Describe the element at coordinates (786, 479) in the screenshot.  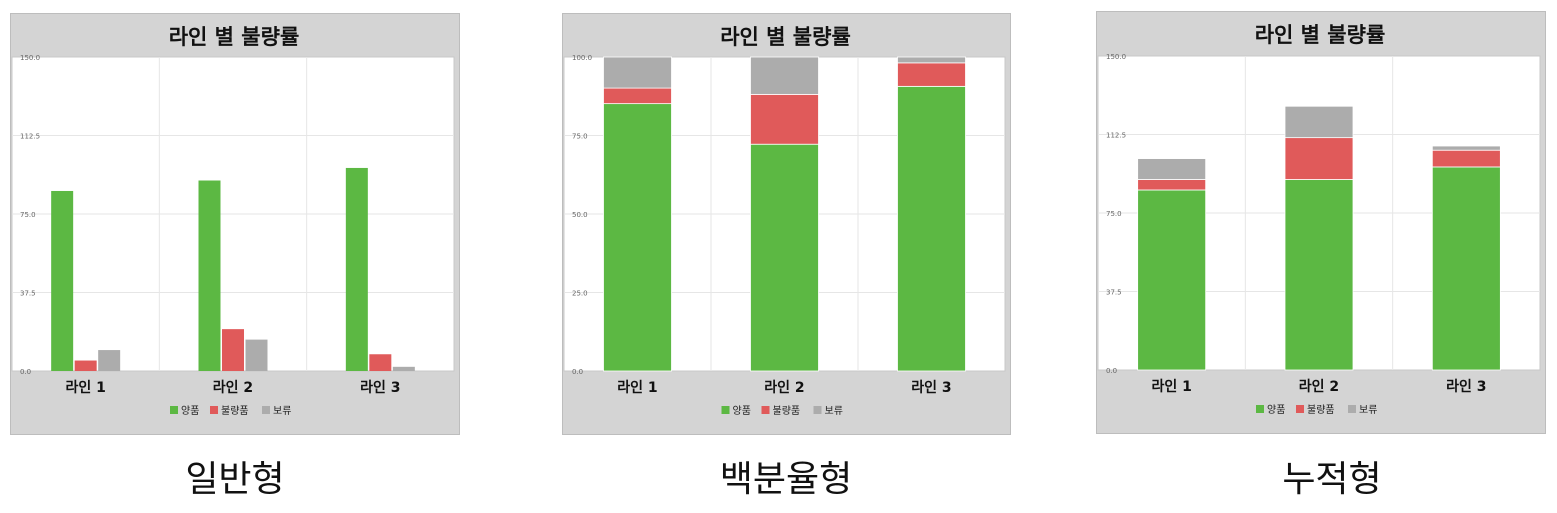
I see `caption-percent: 백분율형` at that location.